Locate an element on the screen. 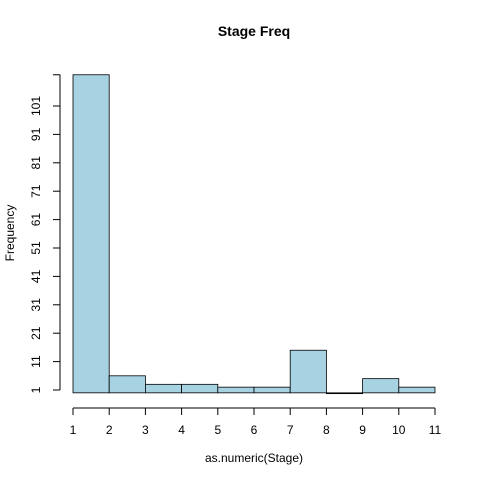  x-tick-label-9: 9 is located at coordinates (362, 430).